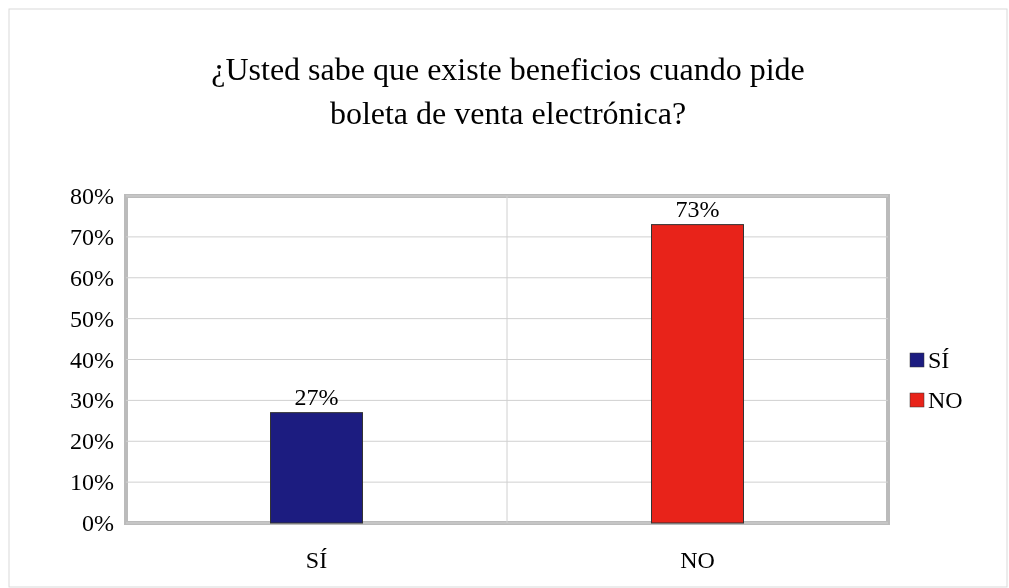 This screenshot has width=1009, height=588. Describe the element at coordinates (316, 396) in the screenshot. I see `data-label: 27%` at that location.